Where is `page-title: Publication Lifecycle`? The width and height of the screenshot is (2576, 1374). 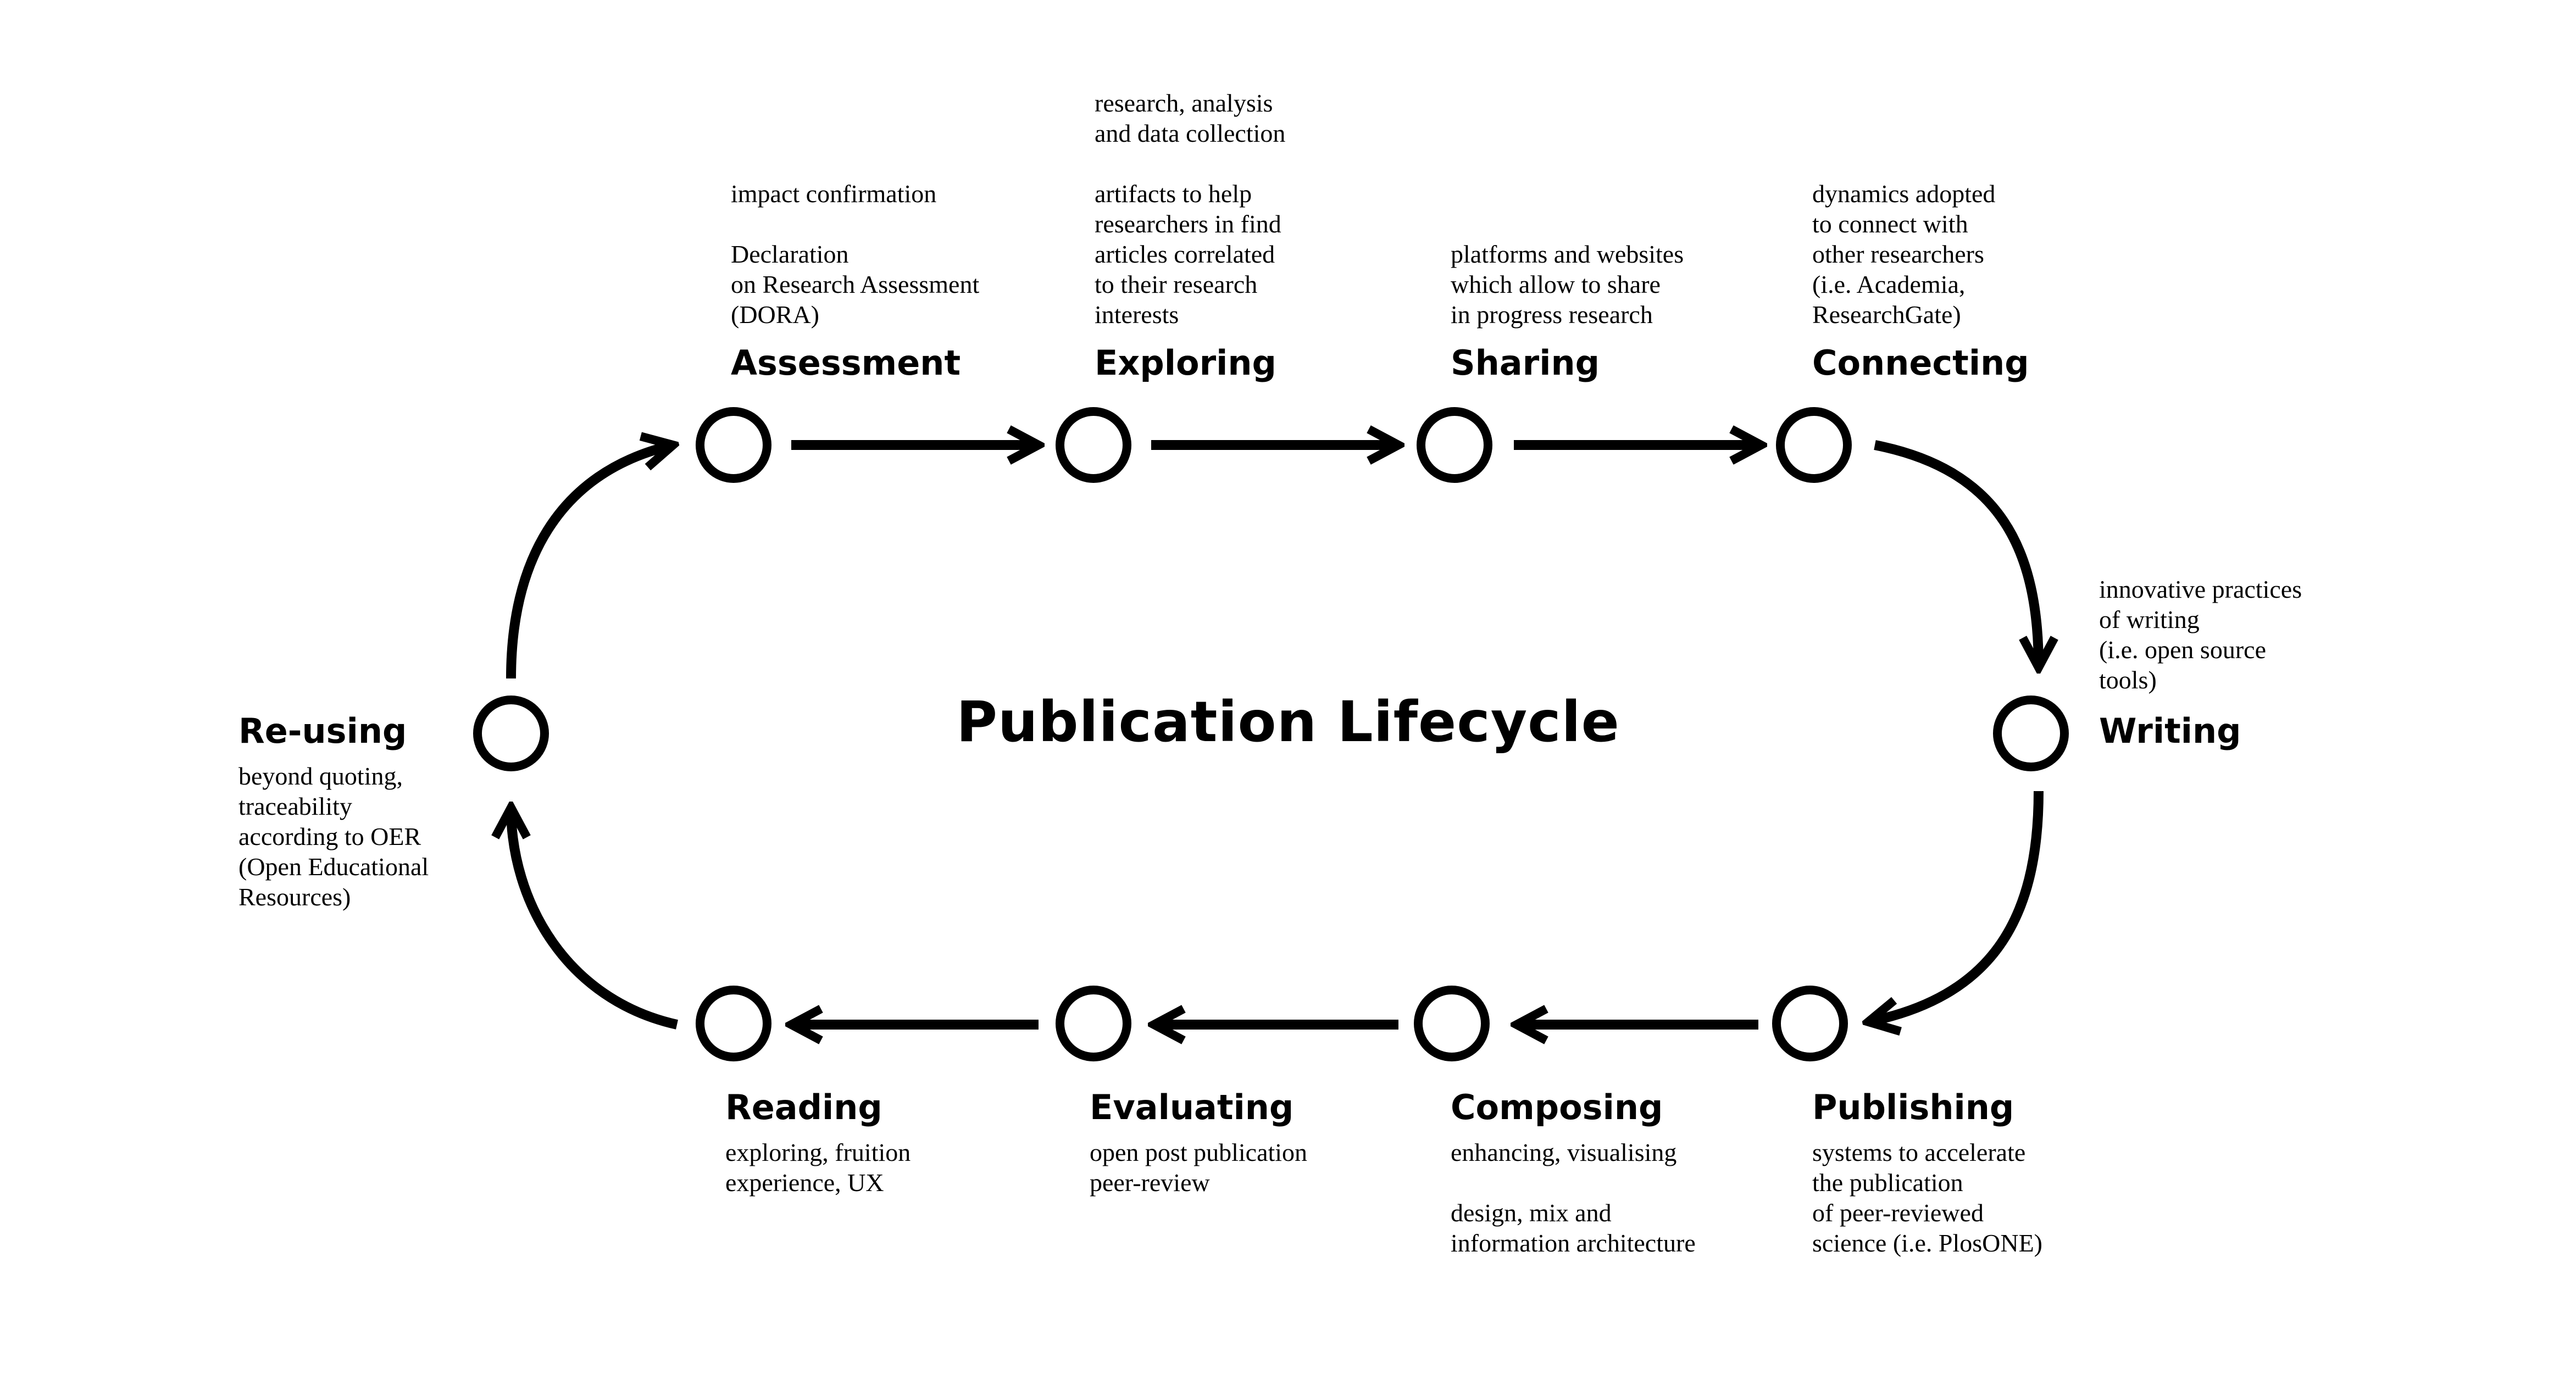
page-title: Publication Lifecycle is located at coordinates (1288, 722).